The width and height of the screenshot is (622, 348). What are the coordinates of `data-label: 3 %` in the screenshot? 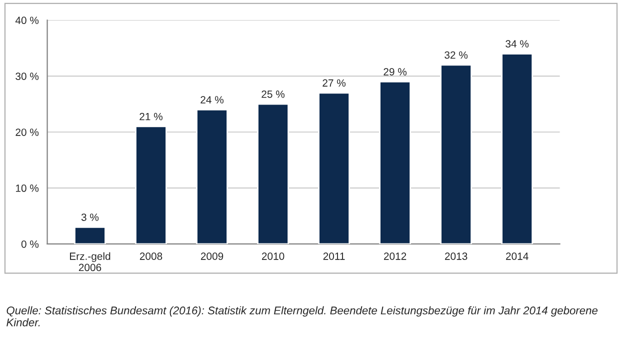 It's located at (90, 217).